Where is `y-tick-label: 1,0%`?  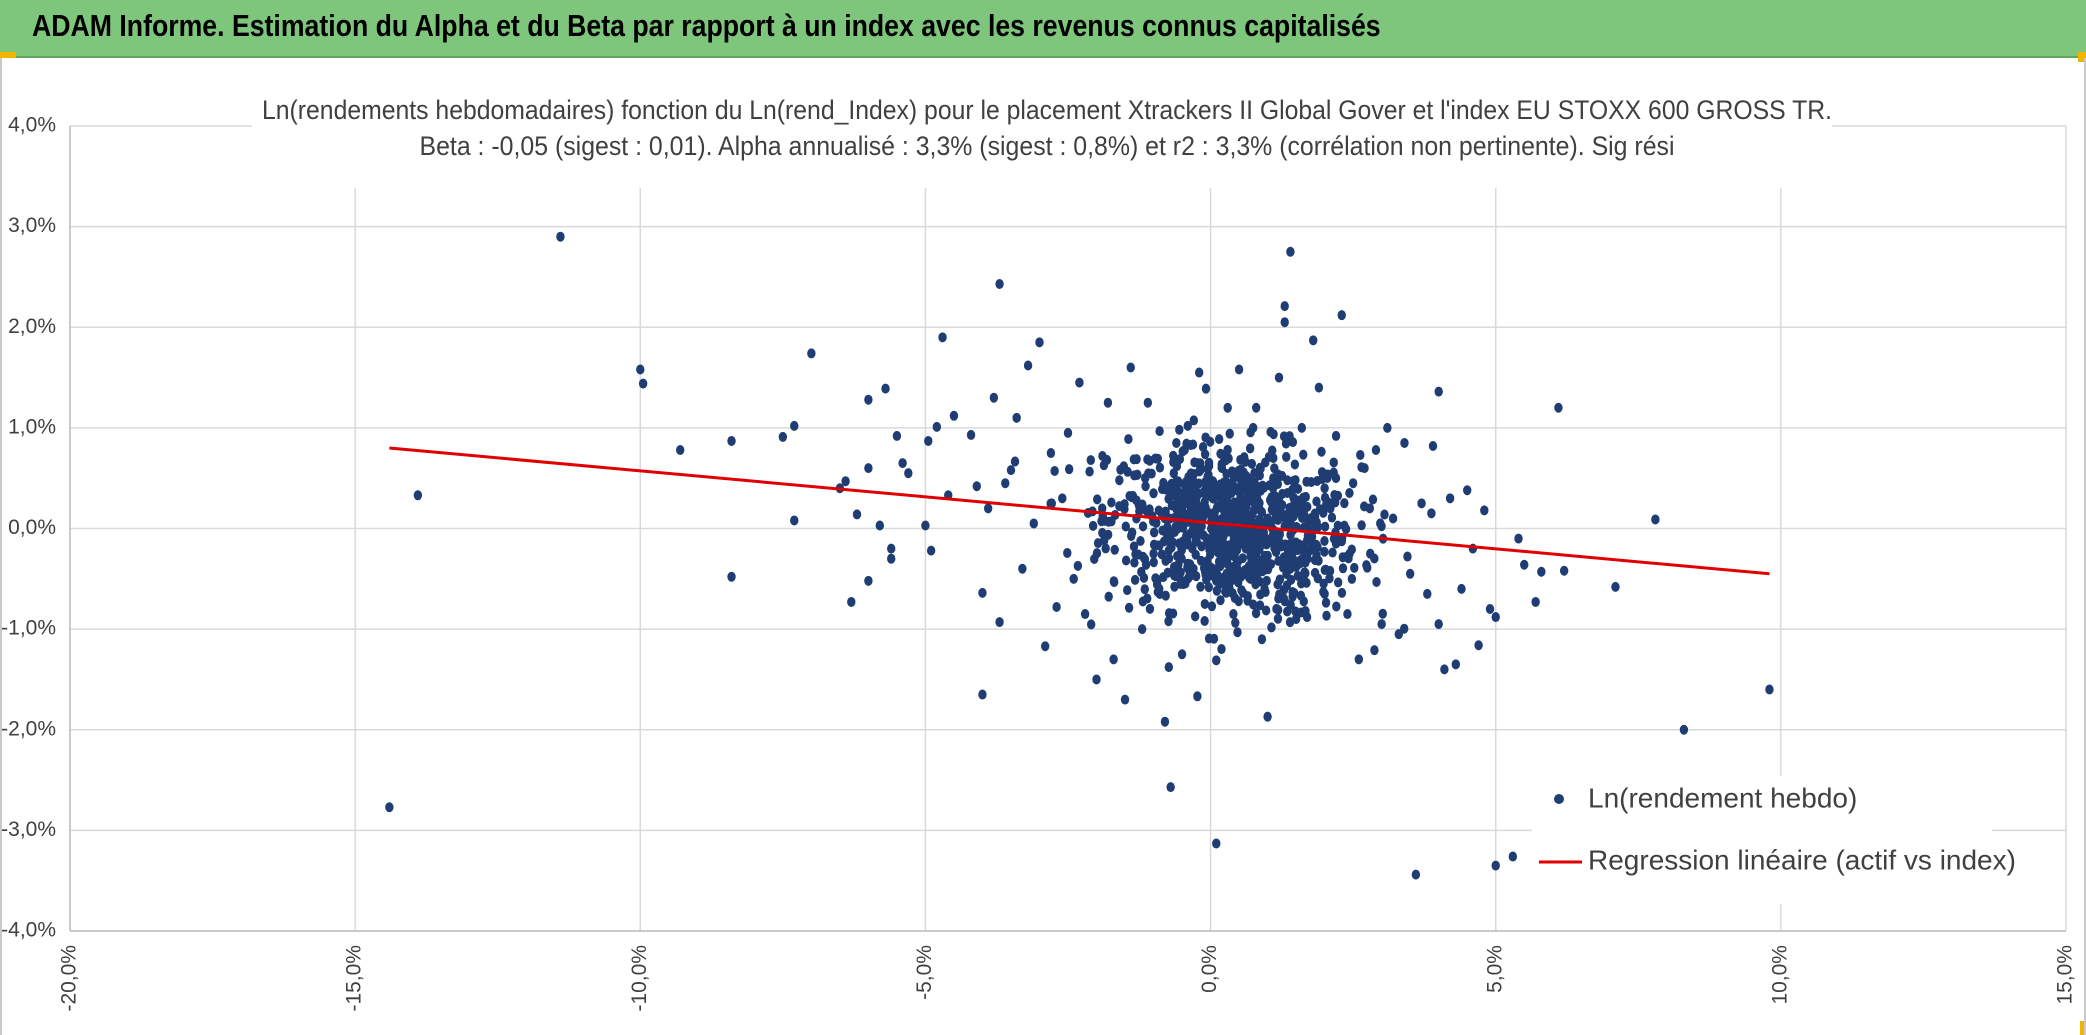
y-tick-label: 1,0% is located at coordinates (32, 426).